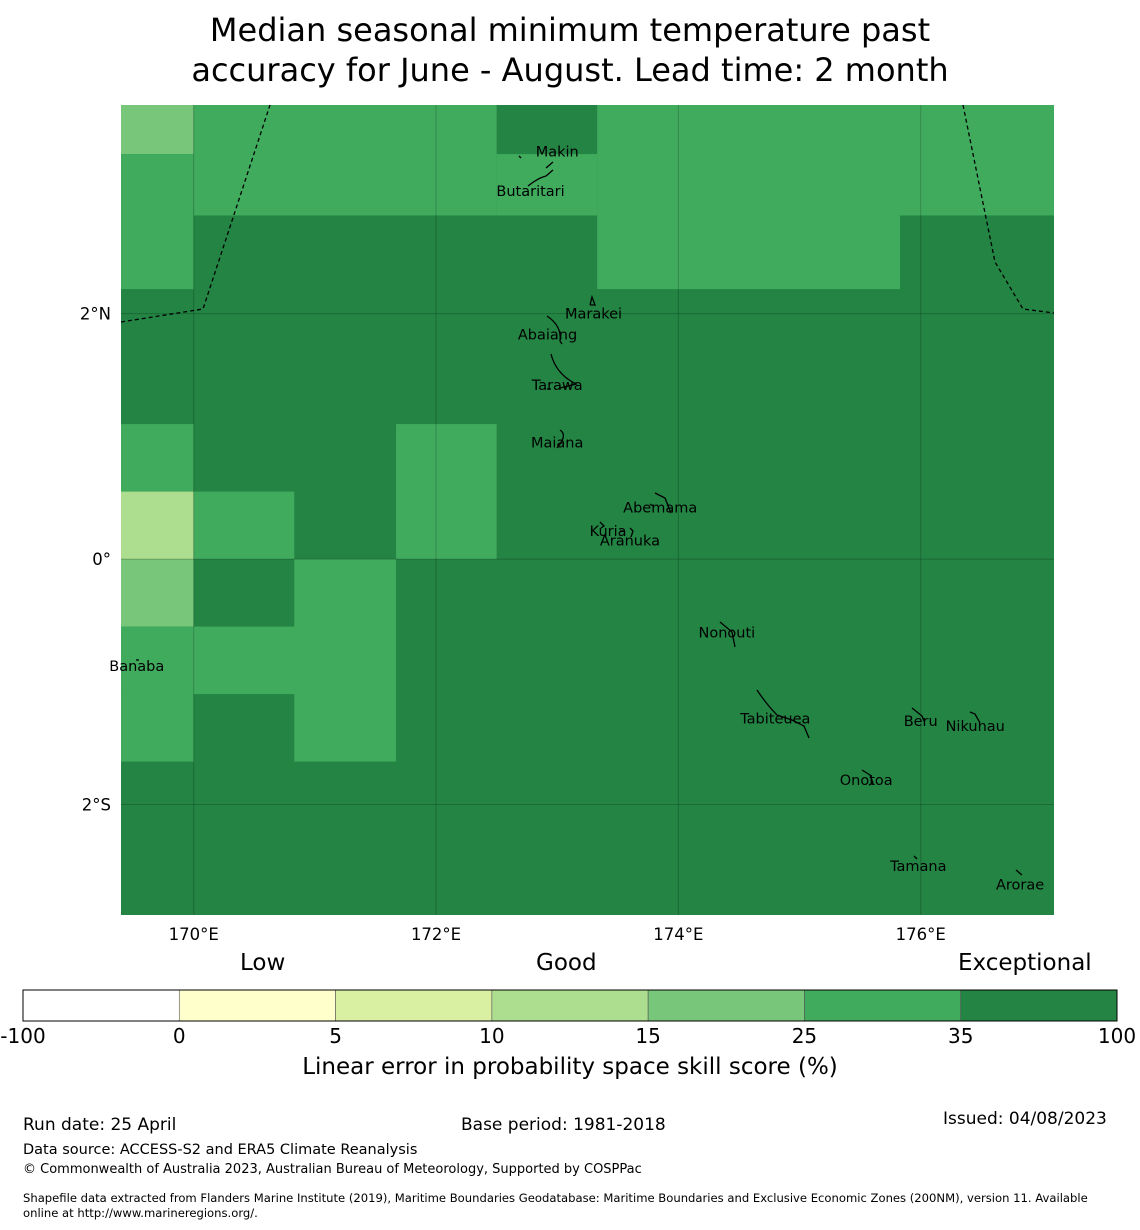 This screenshot has width=1140, height=1230. Describe the element at coordinates (867, 777) in the screenshot. I see `coast-onotoa` at that location.